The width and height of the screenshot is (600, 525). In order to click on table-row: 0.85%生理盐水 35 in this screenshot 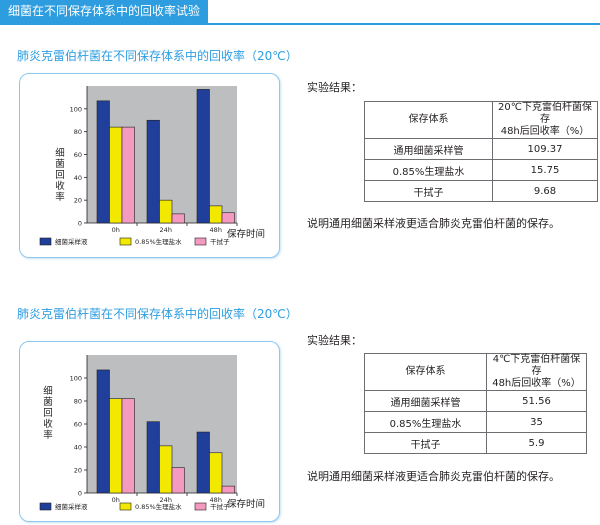, I will do `click(475, 422)`.